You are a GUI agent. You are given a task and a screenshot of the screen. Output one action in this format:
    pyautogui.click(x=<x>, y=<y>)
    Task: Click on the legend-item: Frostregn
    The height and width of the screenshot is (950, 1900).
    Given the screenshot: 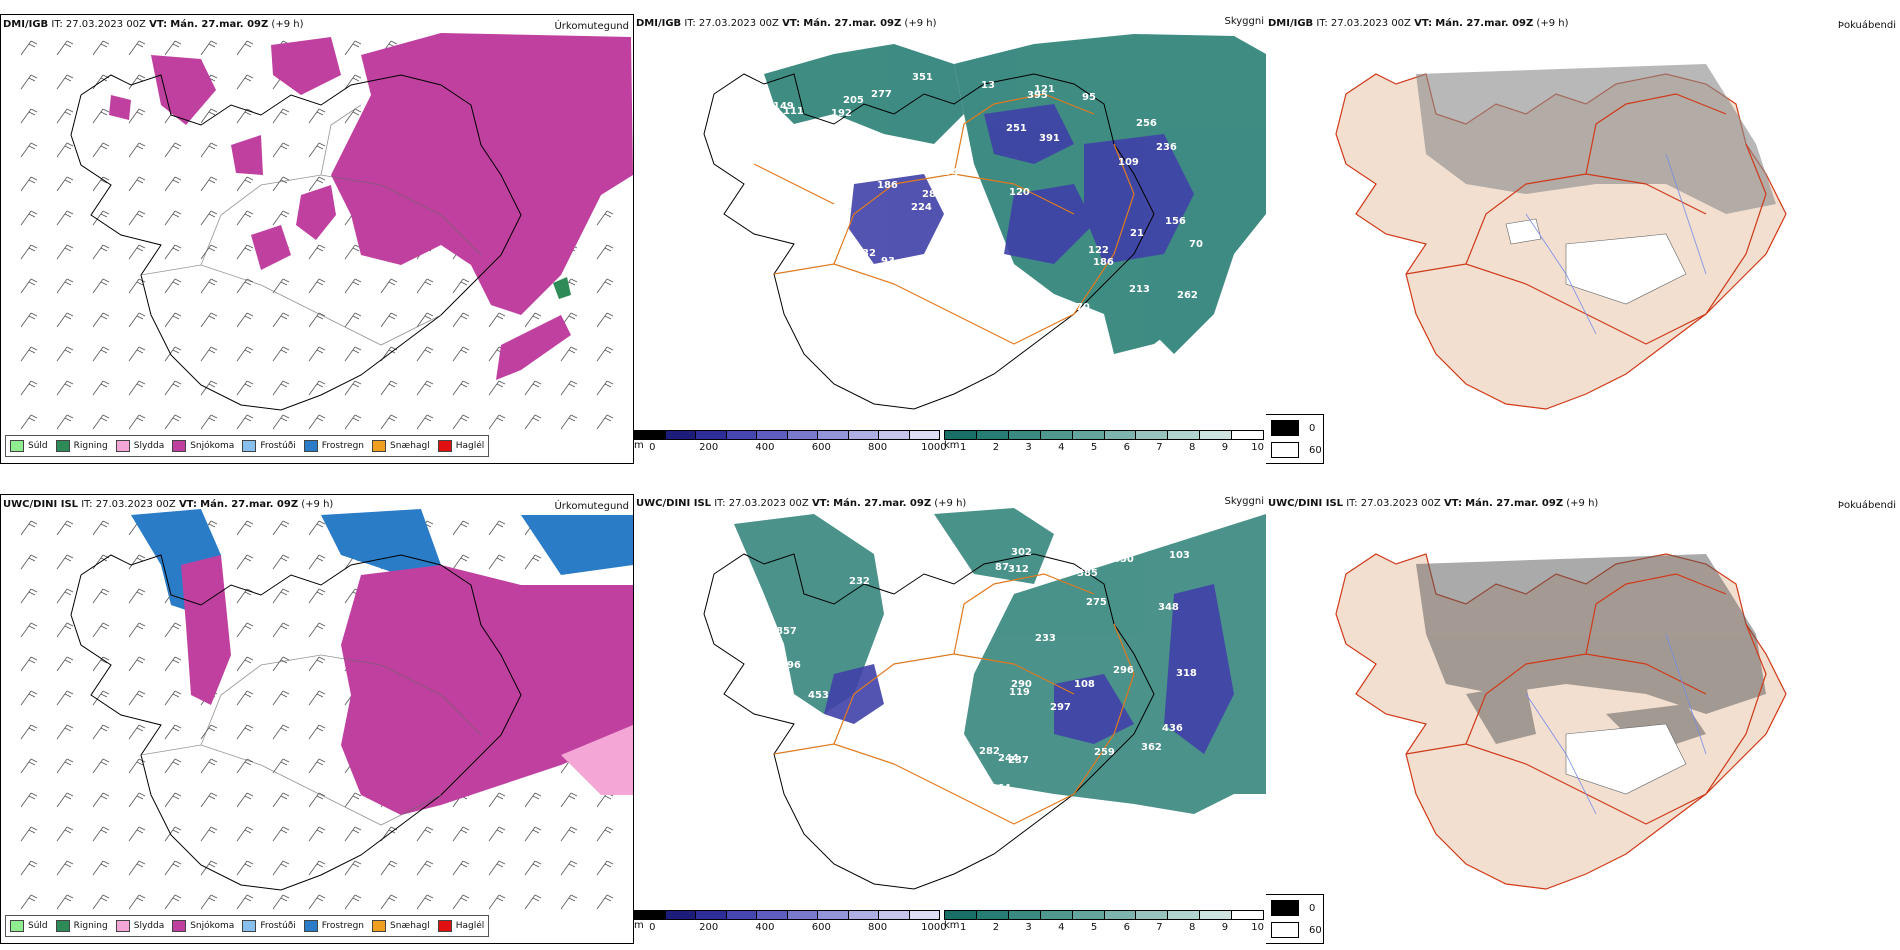 What is the action you would take?
    pyautogui.click(x=333, y=446)
    